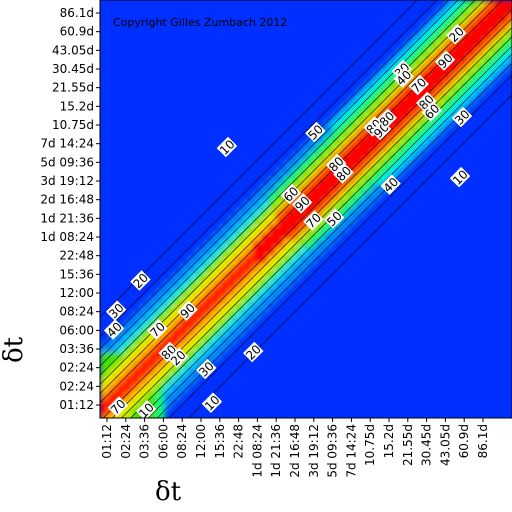 Image resolution: width=512 pixels, height=512 pixels. I want to click on y-tick-label: 15:36, so click(76, 274).